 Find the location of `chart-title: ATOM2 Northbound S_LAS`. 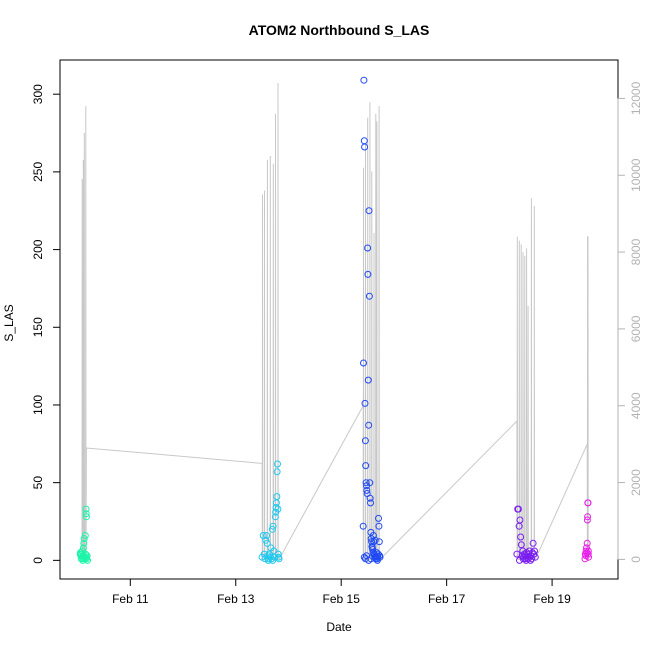

chart-title: ATOM2 Northbound S_LAS is located at coordinates (339, 30).